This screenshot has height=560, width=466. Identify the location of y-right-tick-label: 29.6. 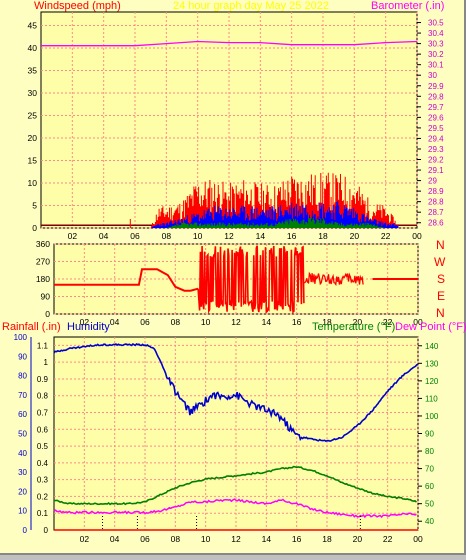
(436, 117).